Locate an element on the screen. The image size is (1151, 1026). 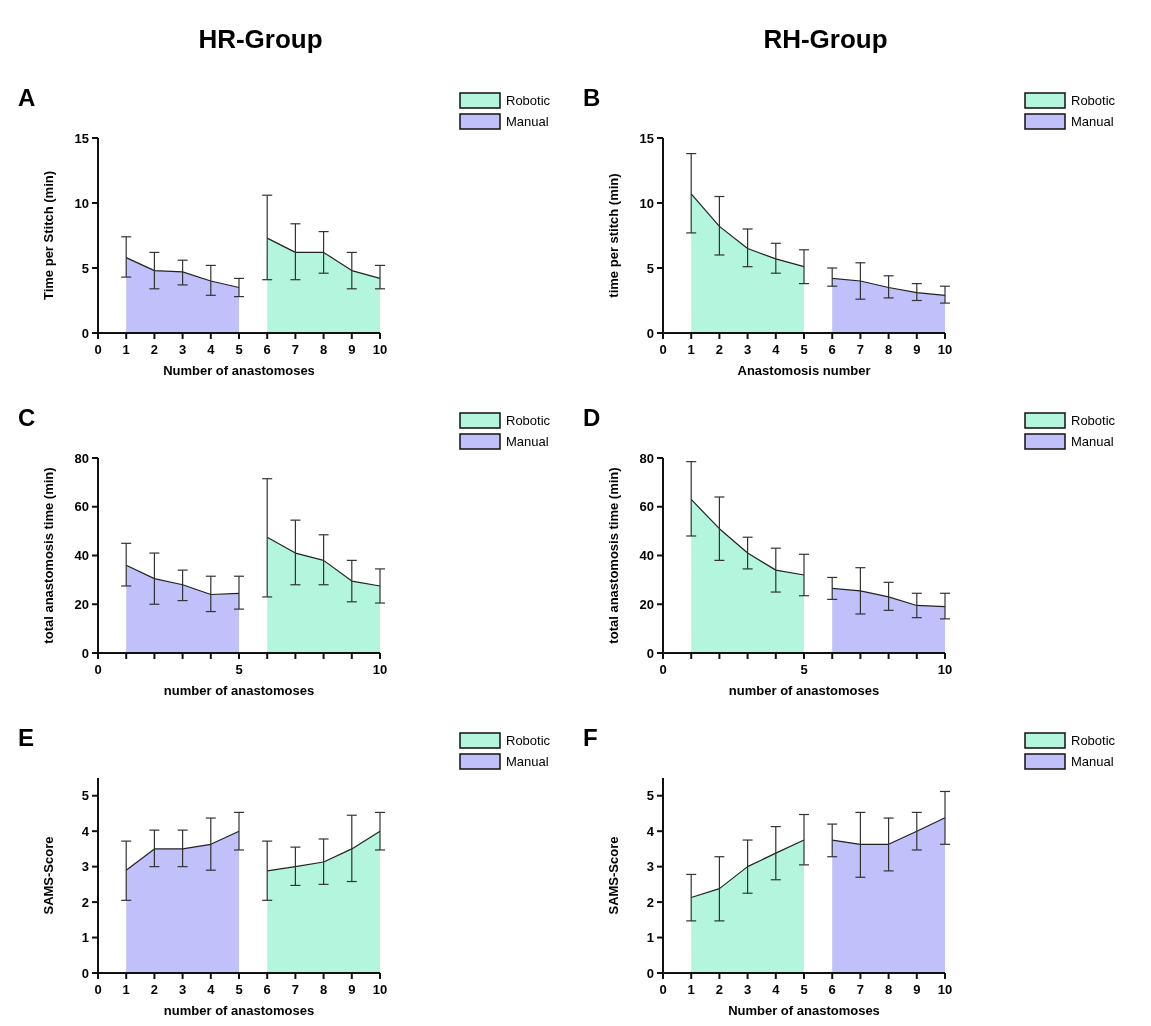
y-axis-title: time per stitch (min) is located at coordinates (613, 235).